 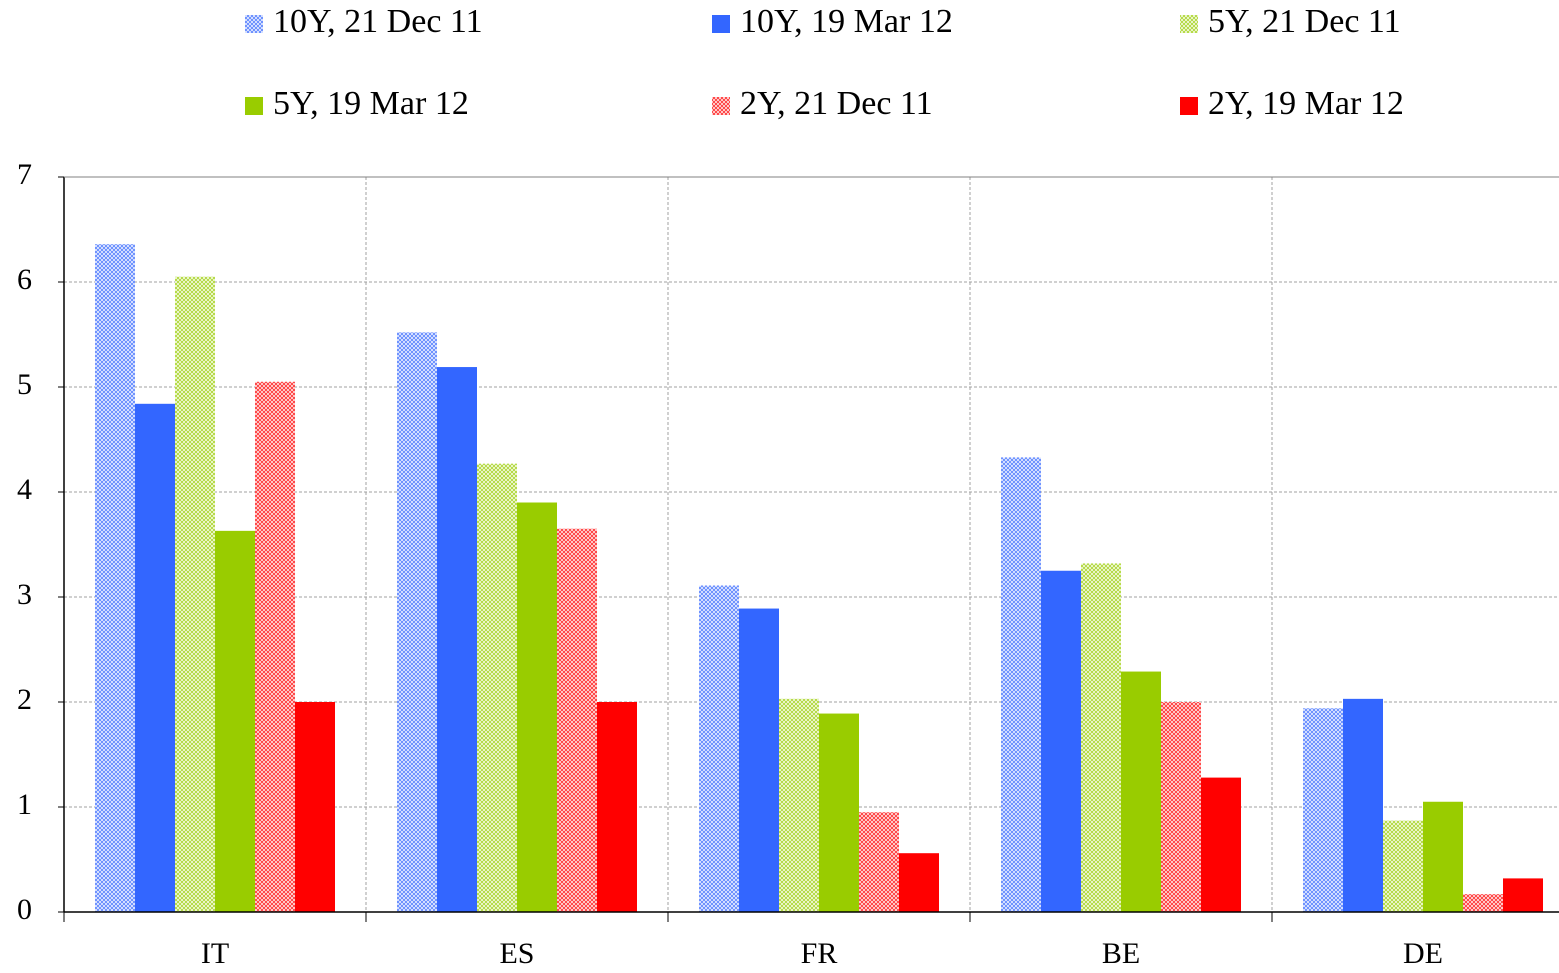 What do you see at coordinates (24, 804) in the screenshot?
I see `y-tick-label: 1` at bounding box center [24, 804].